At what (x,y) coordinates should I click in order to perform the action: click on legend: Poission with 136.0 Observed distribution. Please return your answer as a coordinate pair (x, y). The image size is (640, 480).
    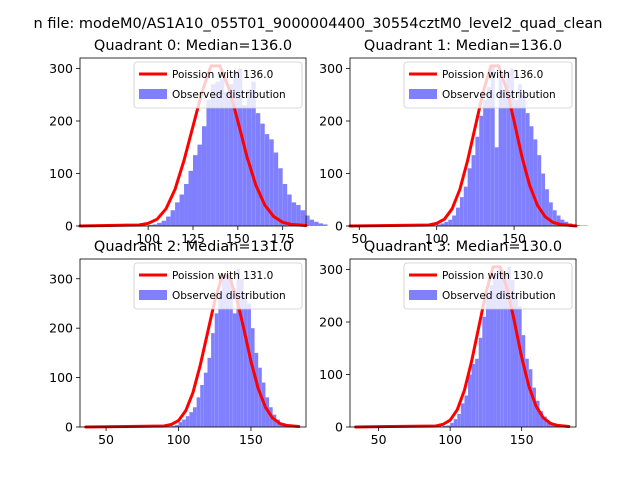
    Looking at the image, I should click on (218, 85).